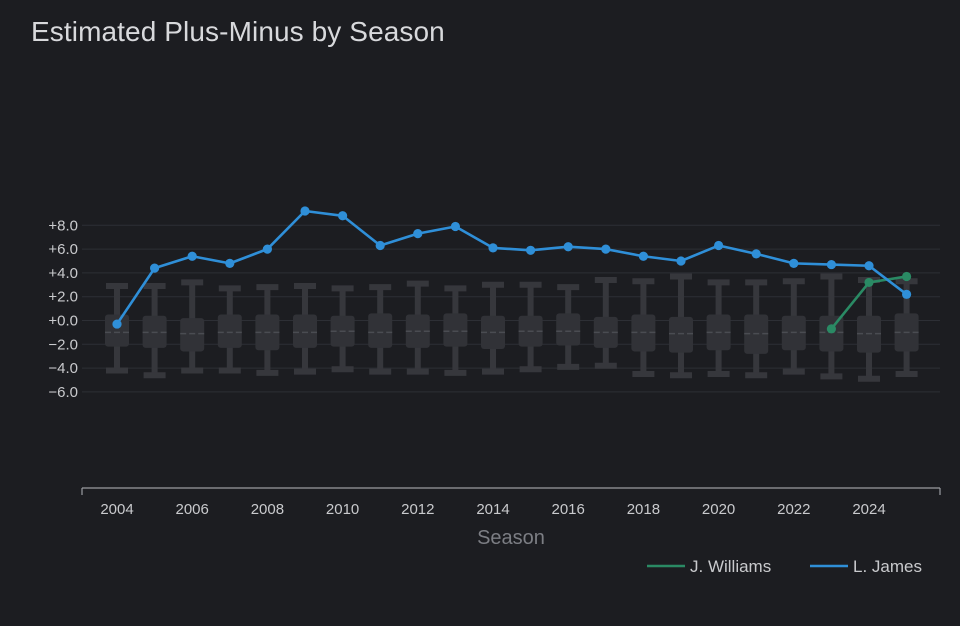 This screenshot has height=626, width=960. What do you see at coordinates (192, 509) in the screenshot?
I see `x-tick-label: 2006` at bounding box center [192, 509].